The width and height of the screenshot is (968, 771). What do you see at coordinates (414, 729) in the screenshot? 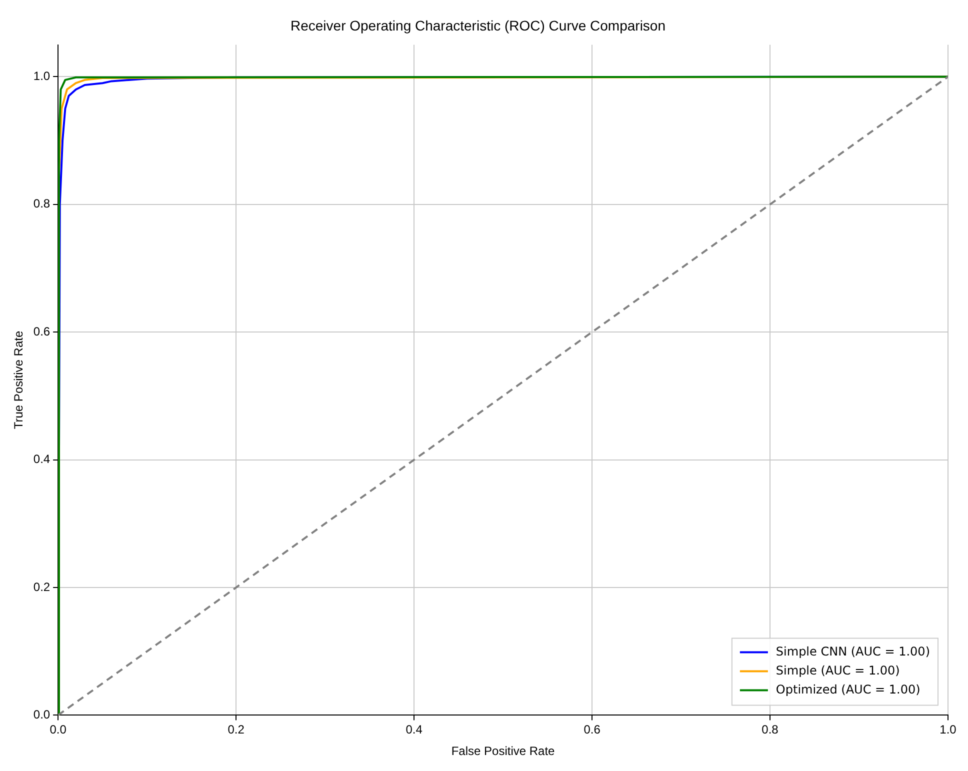
I see `x-tick-label: 0.4` at bounding box center [414, 729].